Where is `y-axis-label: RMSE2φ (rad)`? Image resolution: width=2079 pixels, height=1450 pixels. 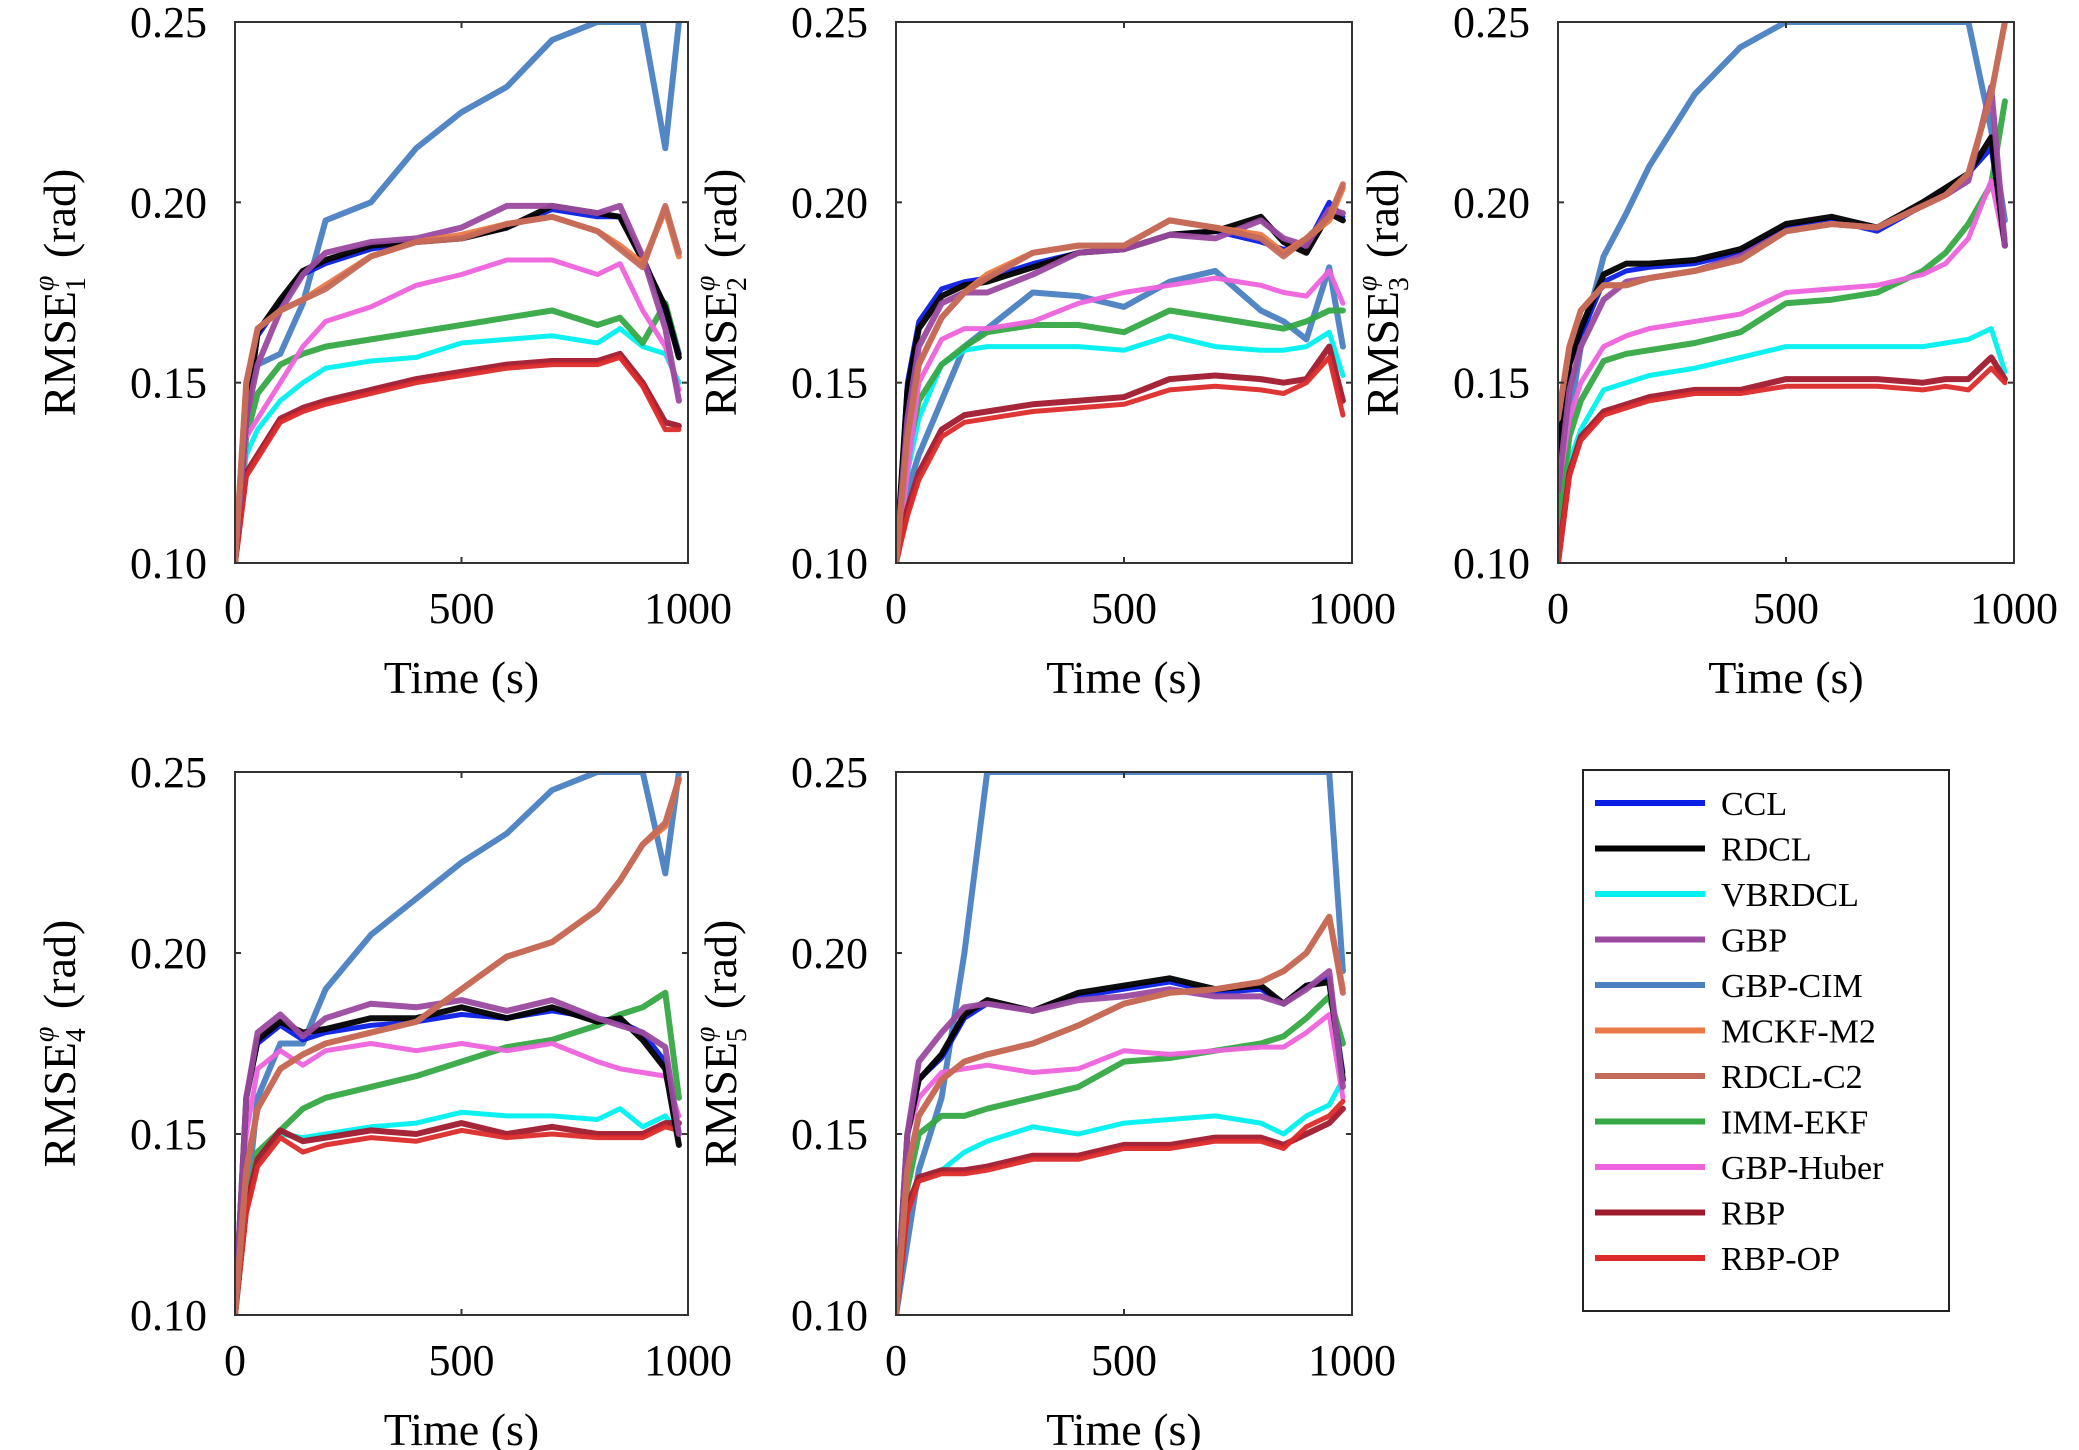 y-axis-label: RMSE2φ (rad) is located at coordinates (721, 293).